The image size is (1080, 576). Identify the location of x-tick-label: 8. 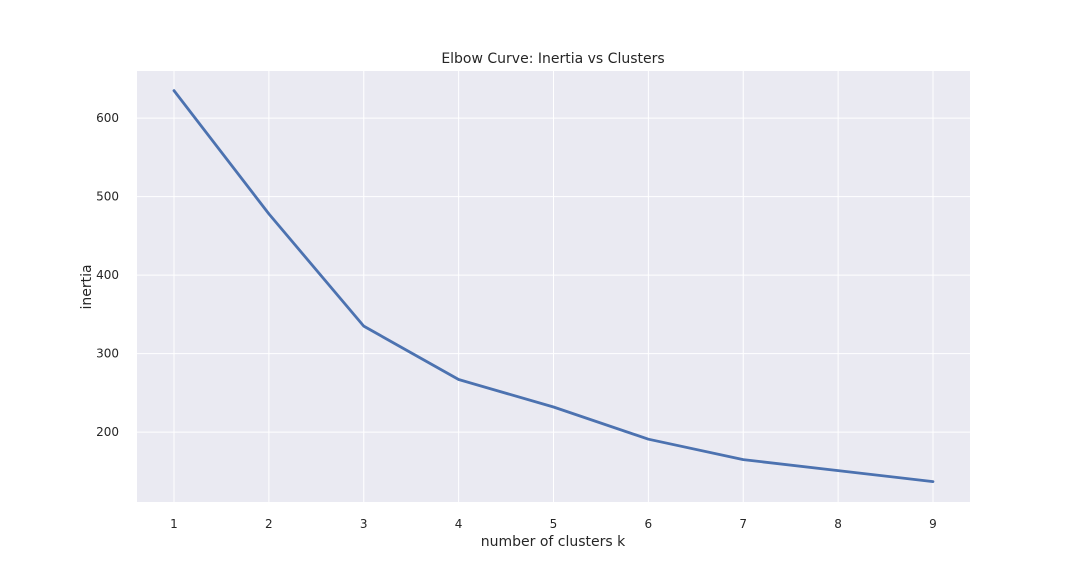
(838, 524).